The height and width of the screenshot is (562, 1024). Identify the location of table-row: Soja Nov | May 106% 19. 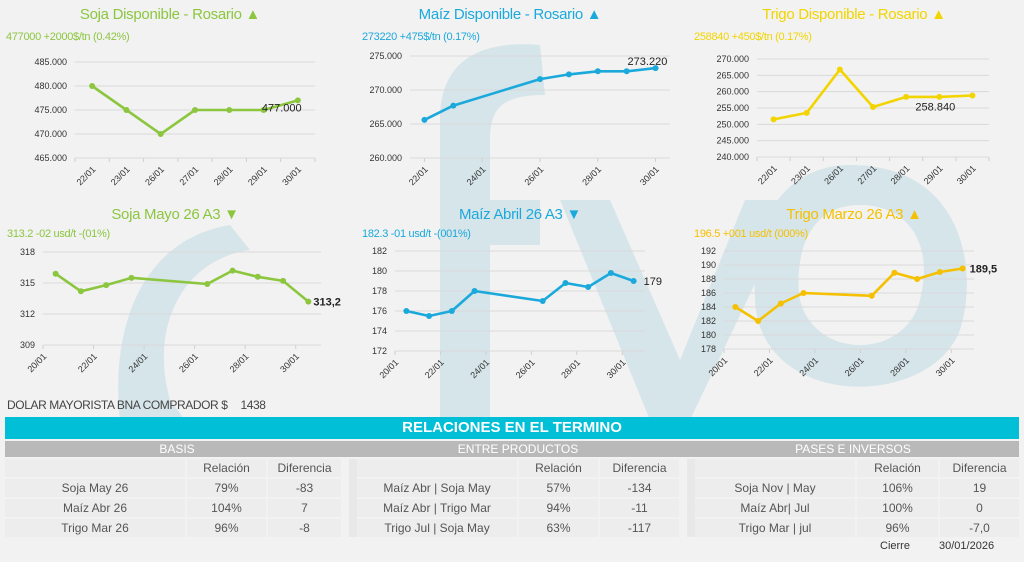
(853, 488).